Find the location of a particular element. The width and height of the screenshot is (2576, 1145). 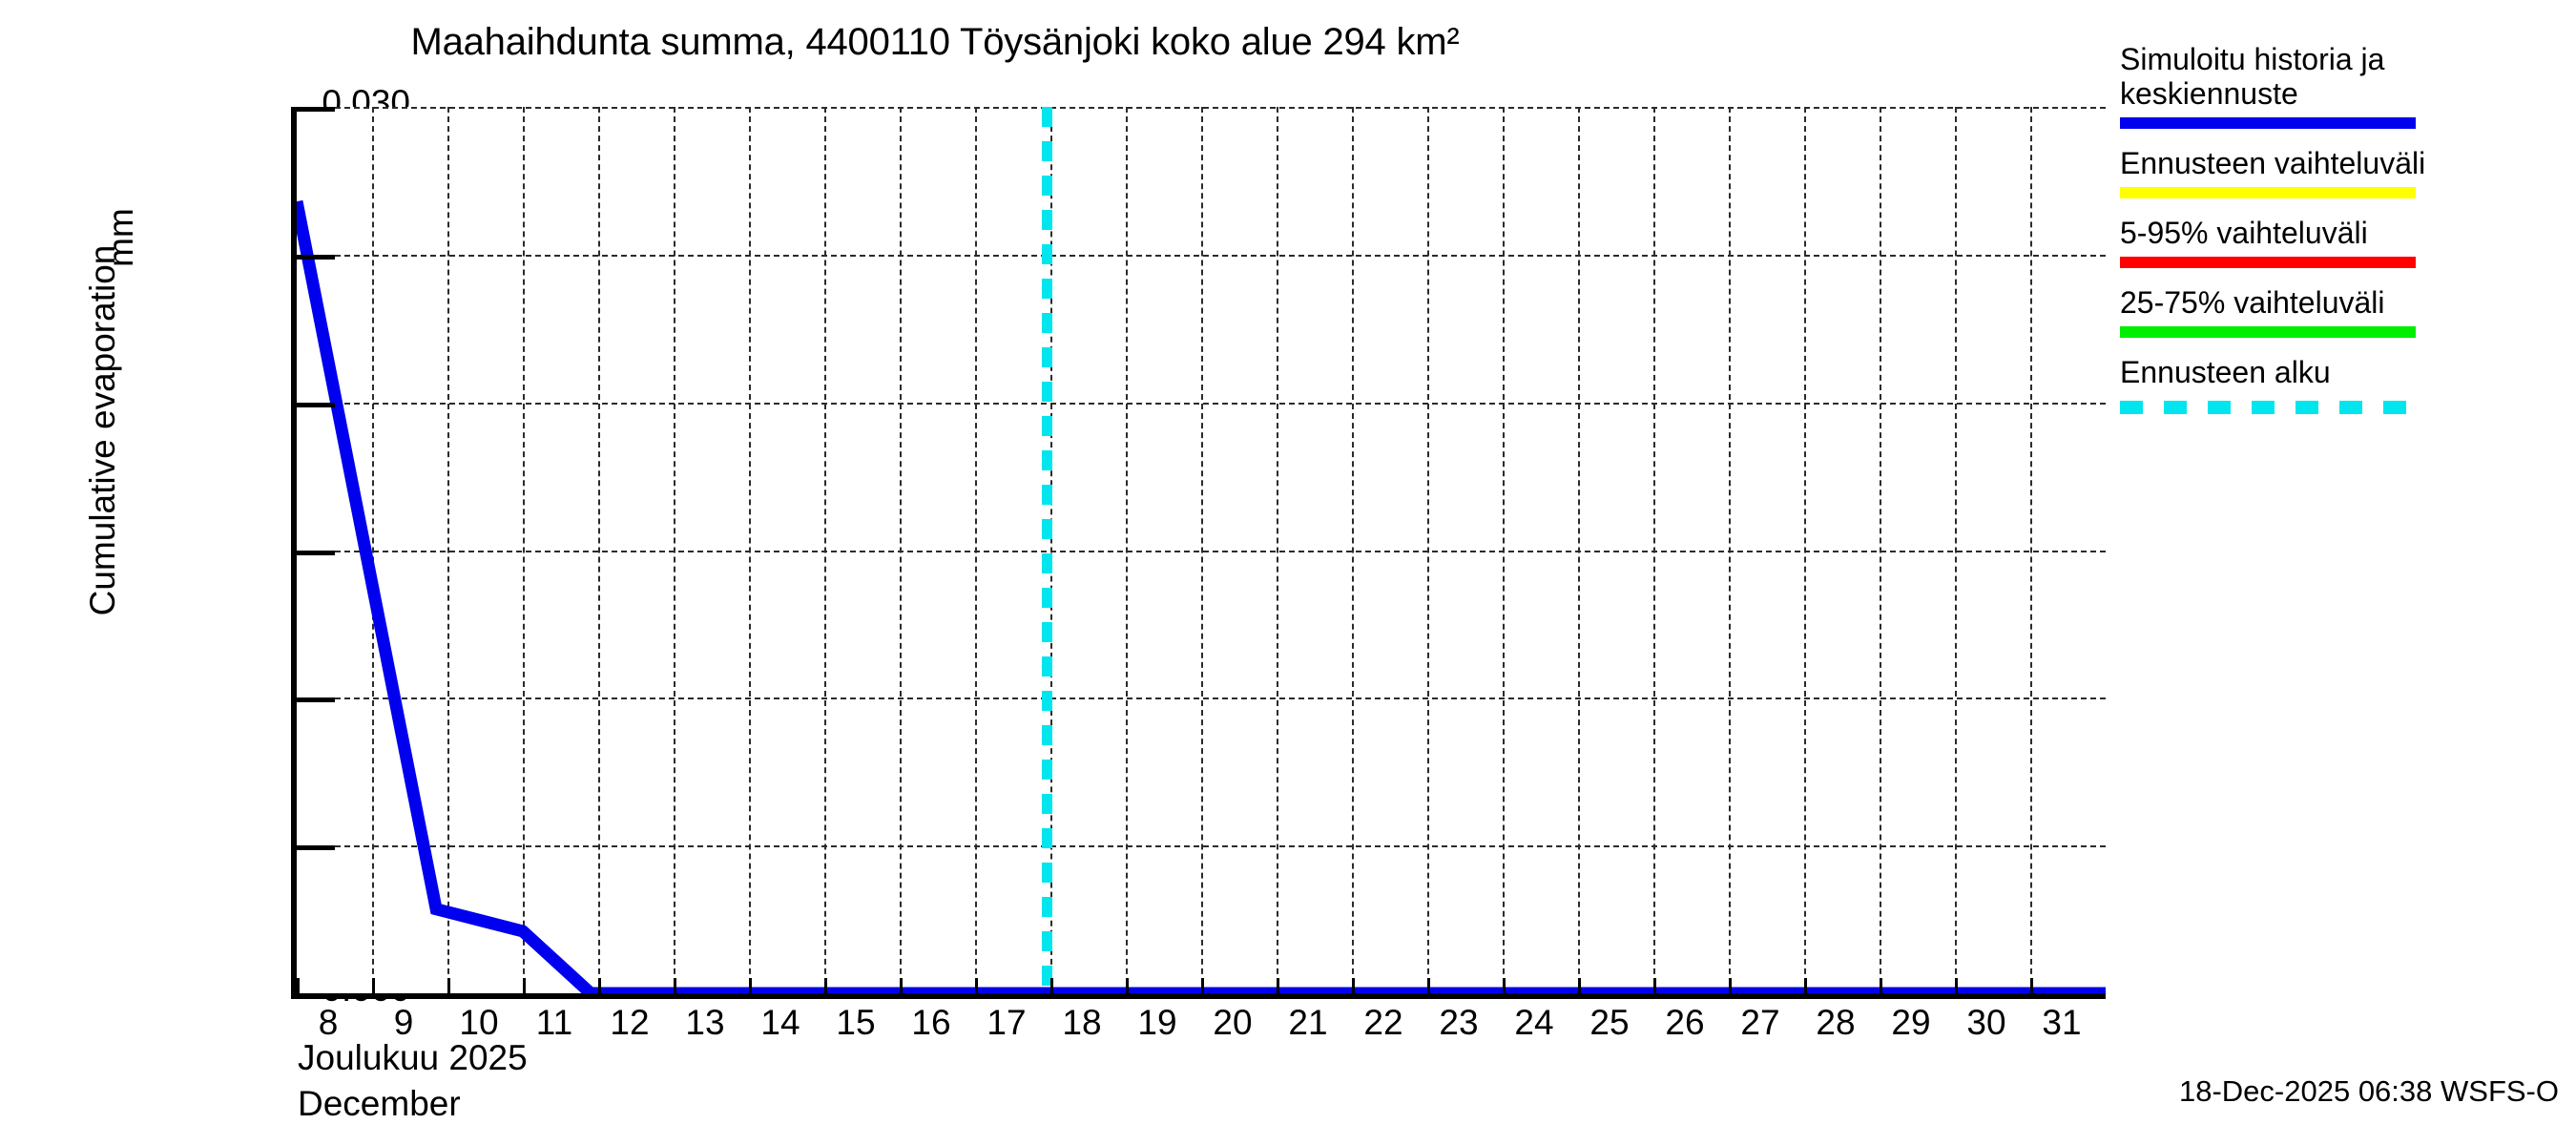

legend-item-label: 25-75% vaihteluväli is located at coordinates (2252, 302).